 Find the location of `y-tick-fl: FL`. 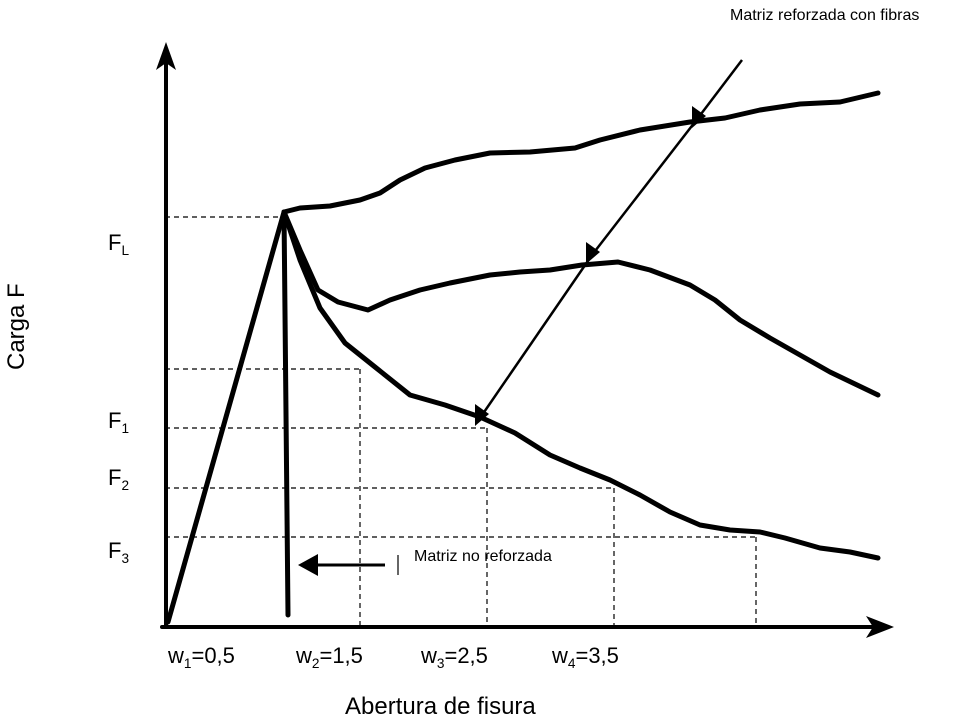

y-tick-fl: FL is located at coordinates (119, 244).